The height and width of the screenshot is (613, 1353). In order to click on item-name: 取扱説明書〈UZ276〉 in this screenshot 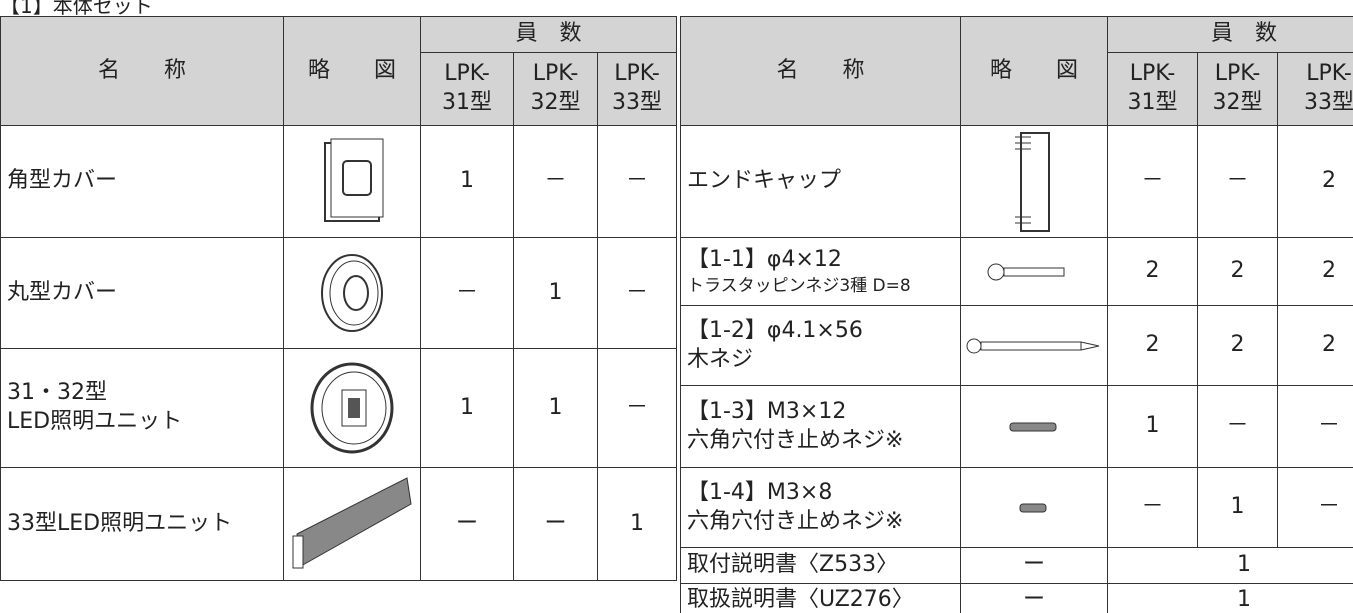, I will do `click(820, 598)`.